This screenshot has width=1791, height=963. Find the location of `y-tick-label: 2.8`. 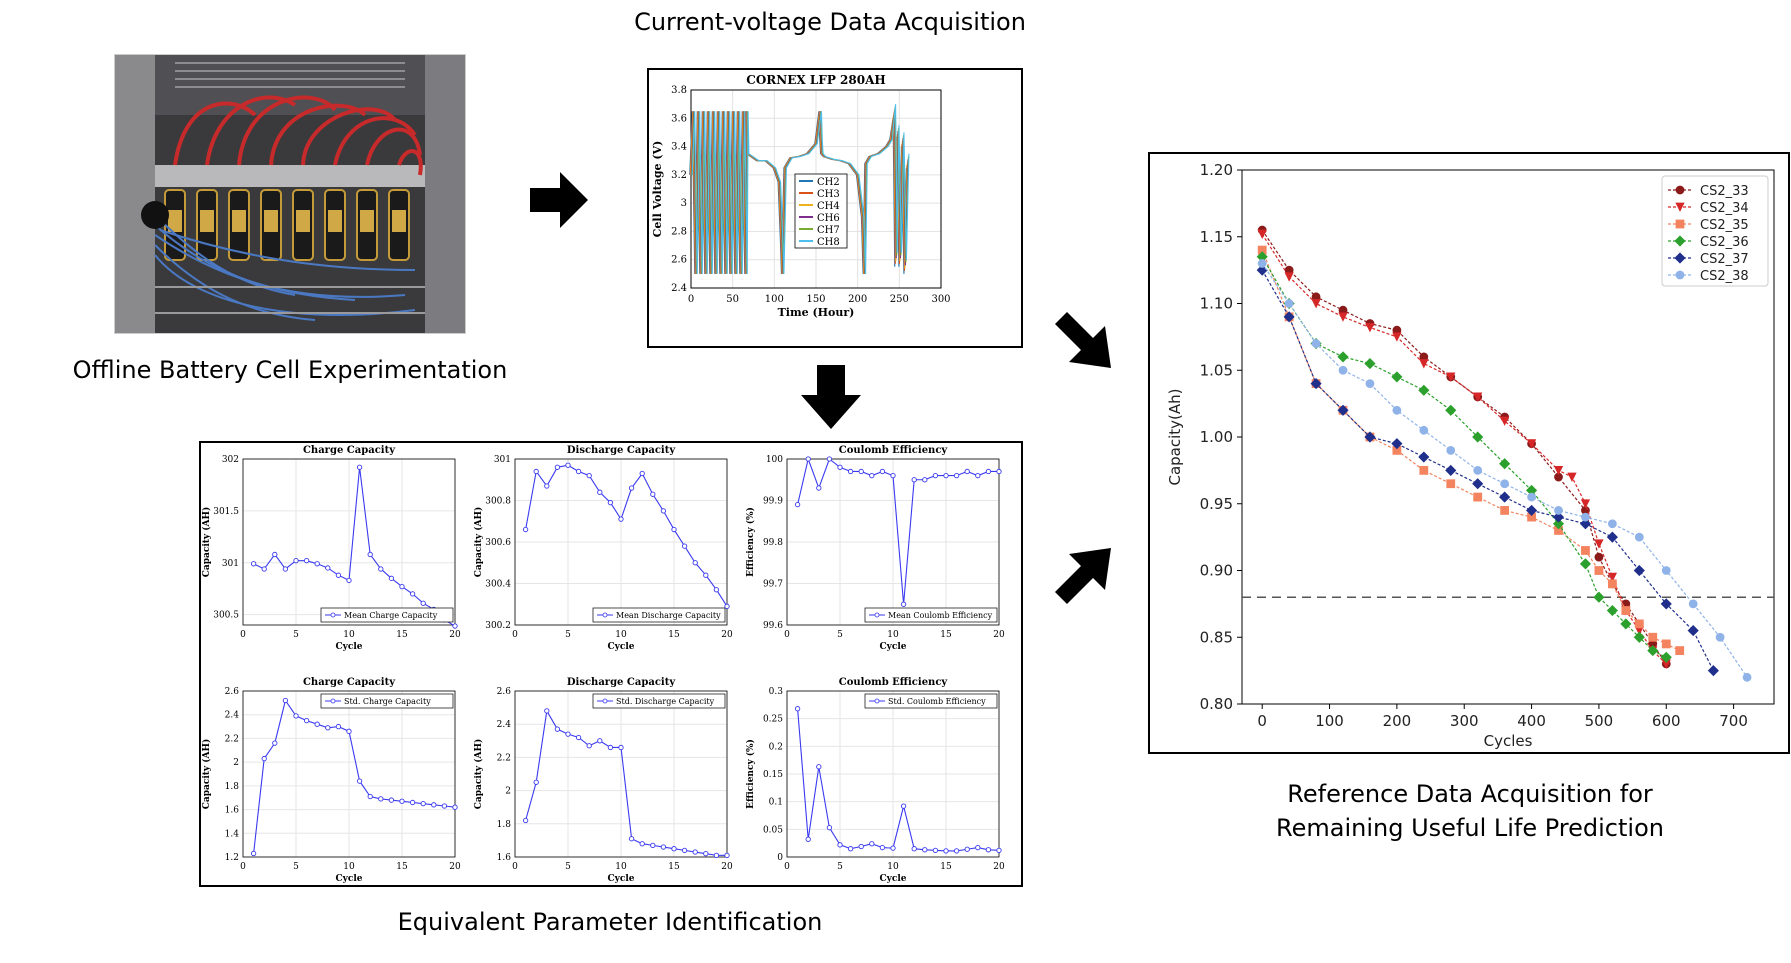

y-tick-label: 2.8 is located at coordinates (679, 231).